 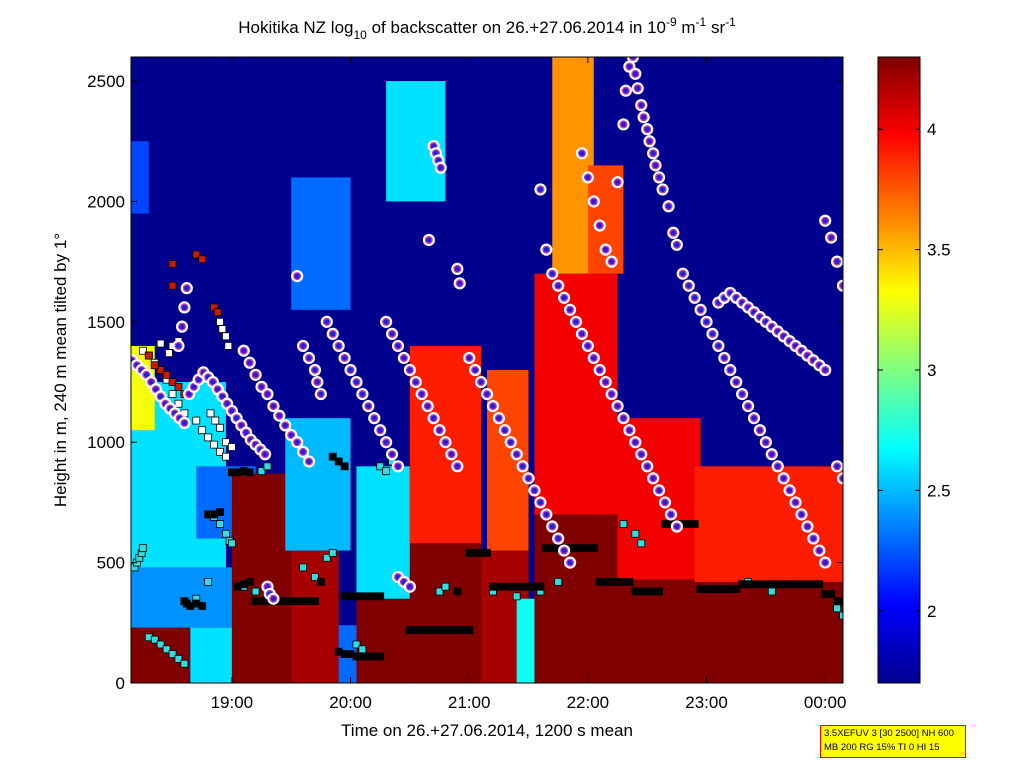 What do you see at coordinates (931, 370) in the screenshot?
I see `colorbar-tick-label: 3` at bounding box center [931, 370].